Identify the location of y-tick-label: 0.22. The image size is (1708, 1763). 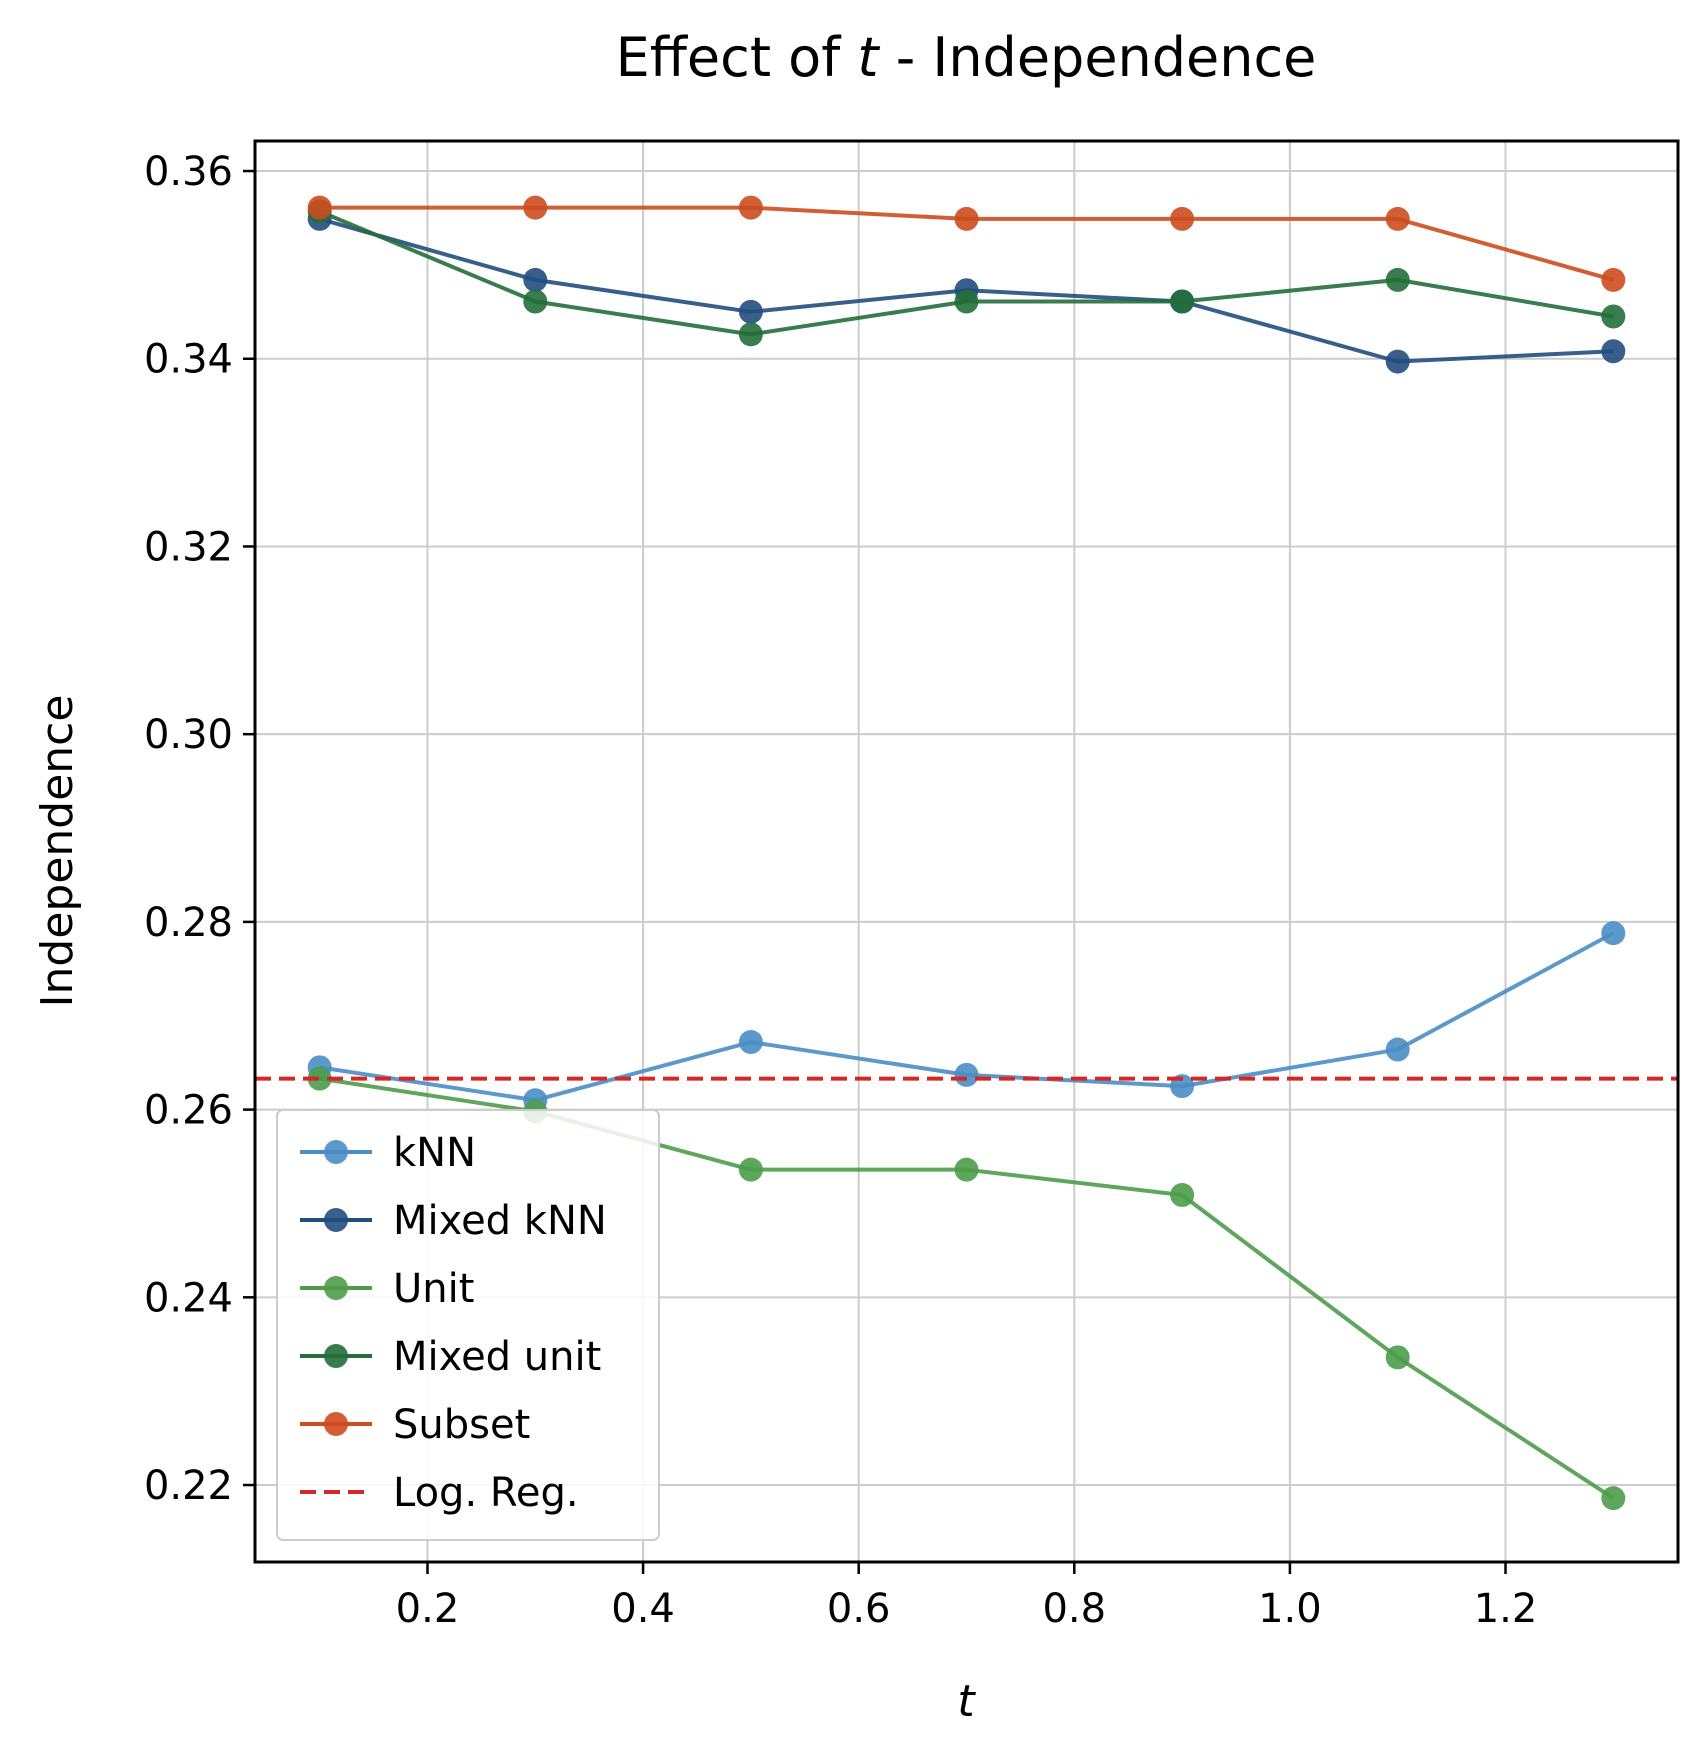
(188, 1486).